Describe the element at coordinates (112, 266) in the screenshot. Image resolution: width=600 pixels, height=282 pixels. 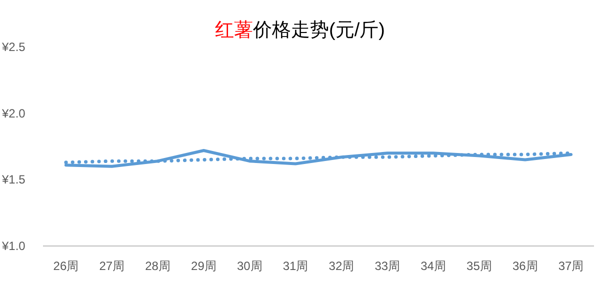
I see `x-tick-label: 27周` at that location.